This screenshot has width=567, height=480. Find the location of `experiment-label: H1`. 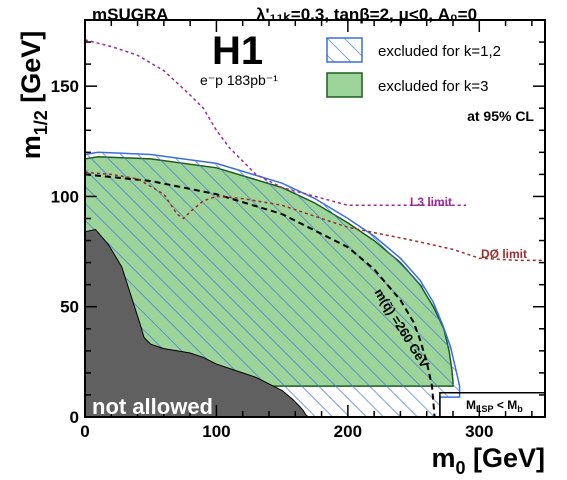

experiment-label: H1 is located at coordinates (237, 51).